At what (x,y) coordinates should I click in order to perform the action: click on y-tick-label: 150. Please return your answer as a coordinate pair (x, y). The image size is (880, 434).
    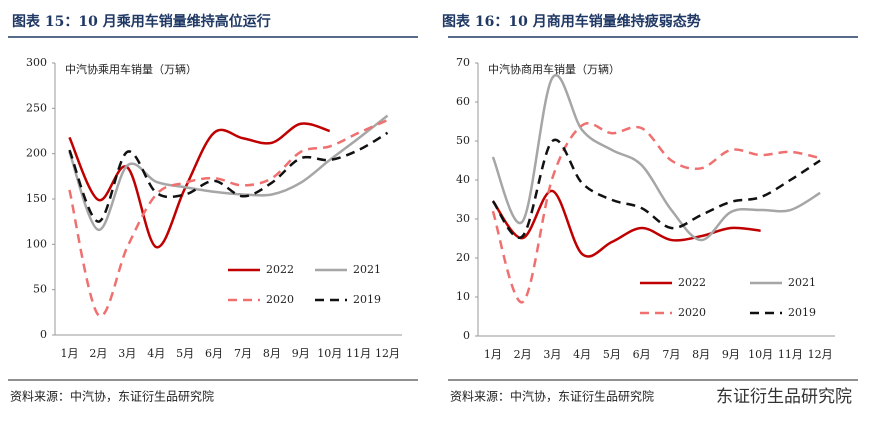
    Looking at the image, I should click on (36, 198).